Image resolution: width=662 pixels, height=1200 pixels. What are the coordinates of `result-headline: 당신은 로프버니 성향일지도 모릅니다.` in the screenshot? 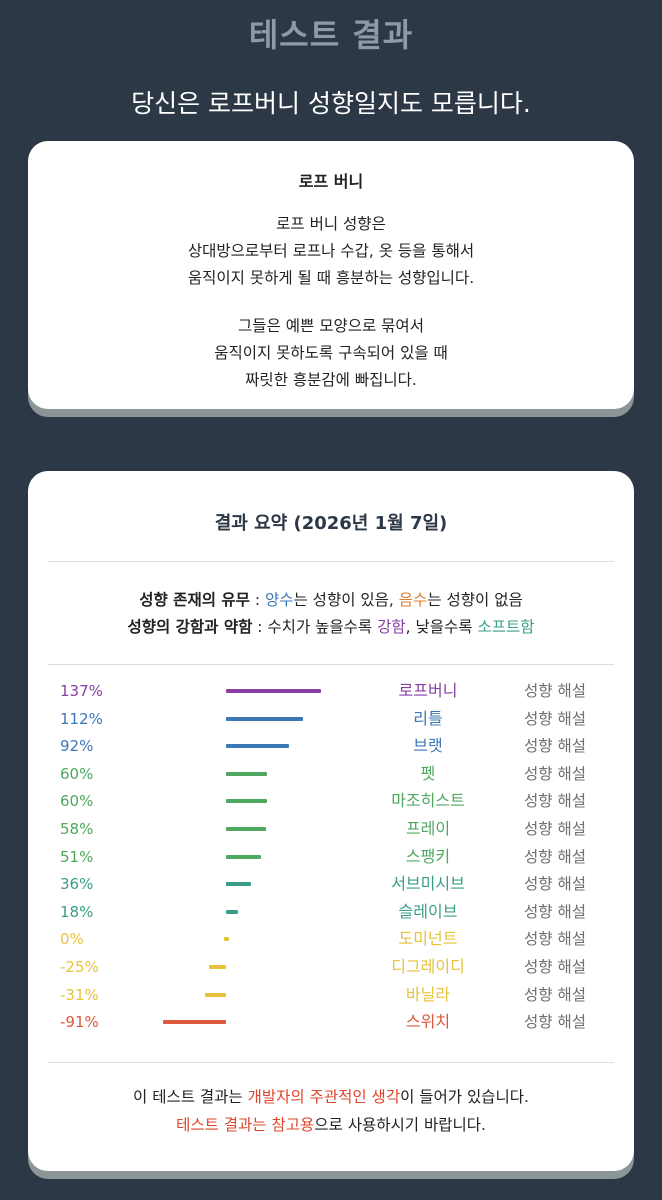 It's located at (331, 103).